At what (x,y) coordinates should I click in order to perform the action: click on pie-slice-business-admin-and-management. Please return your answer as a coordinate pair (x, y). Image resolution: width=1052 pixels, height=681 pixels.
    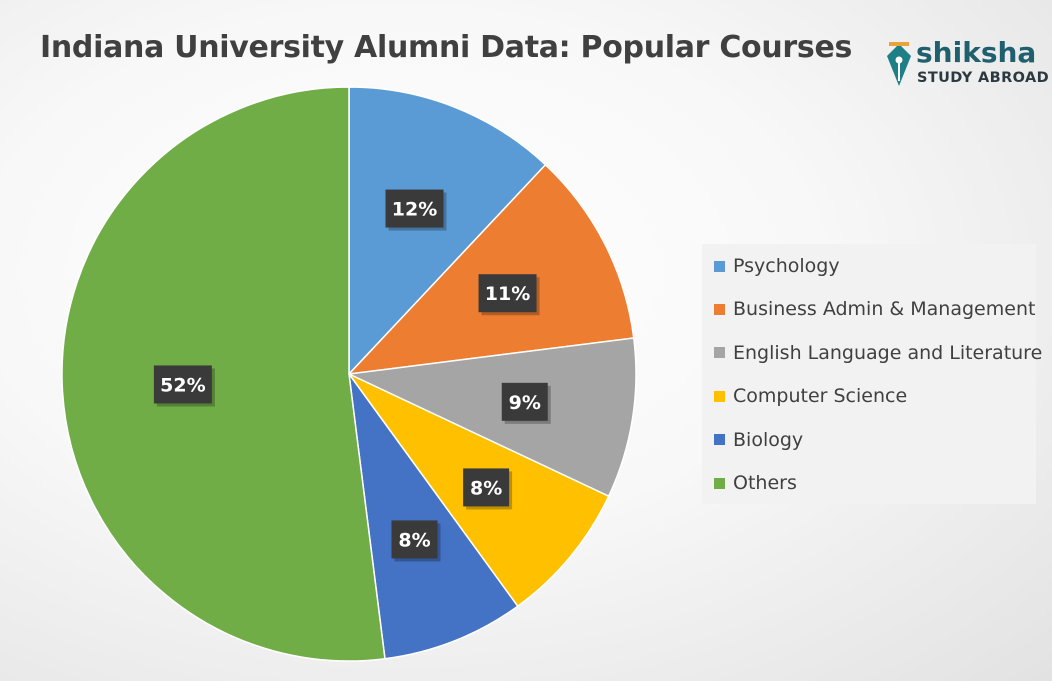
    Looking at the image, I should click on (491, 269).